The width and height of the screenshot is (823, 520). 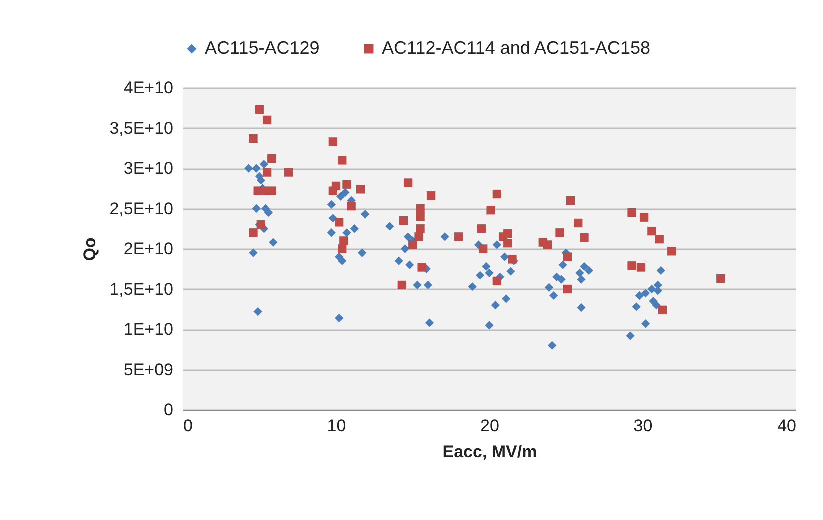 What do you see at coordinates (149, 88) in the screenshot?
I see `y-tick-label: 4E+10` at bounding box center [149, 88].